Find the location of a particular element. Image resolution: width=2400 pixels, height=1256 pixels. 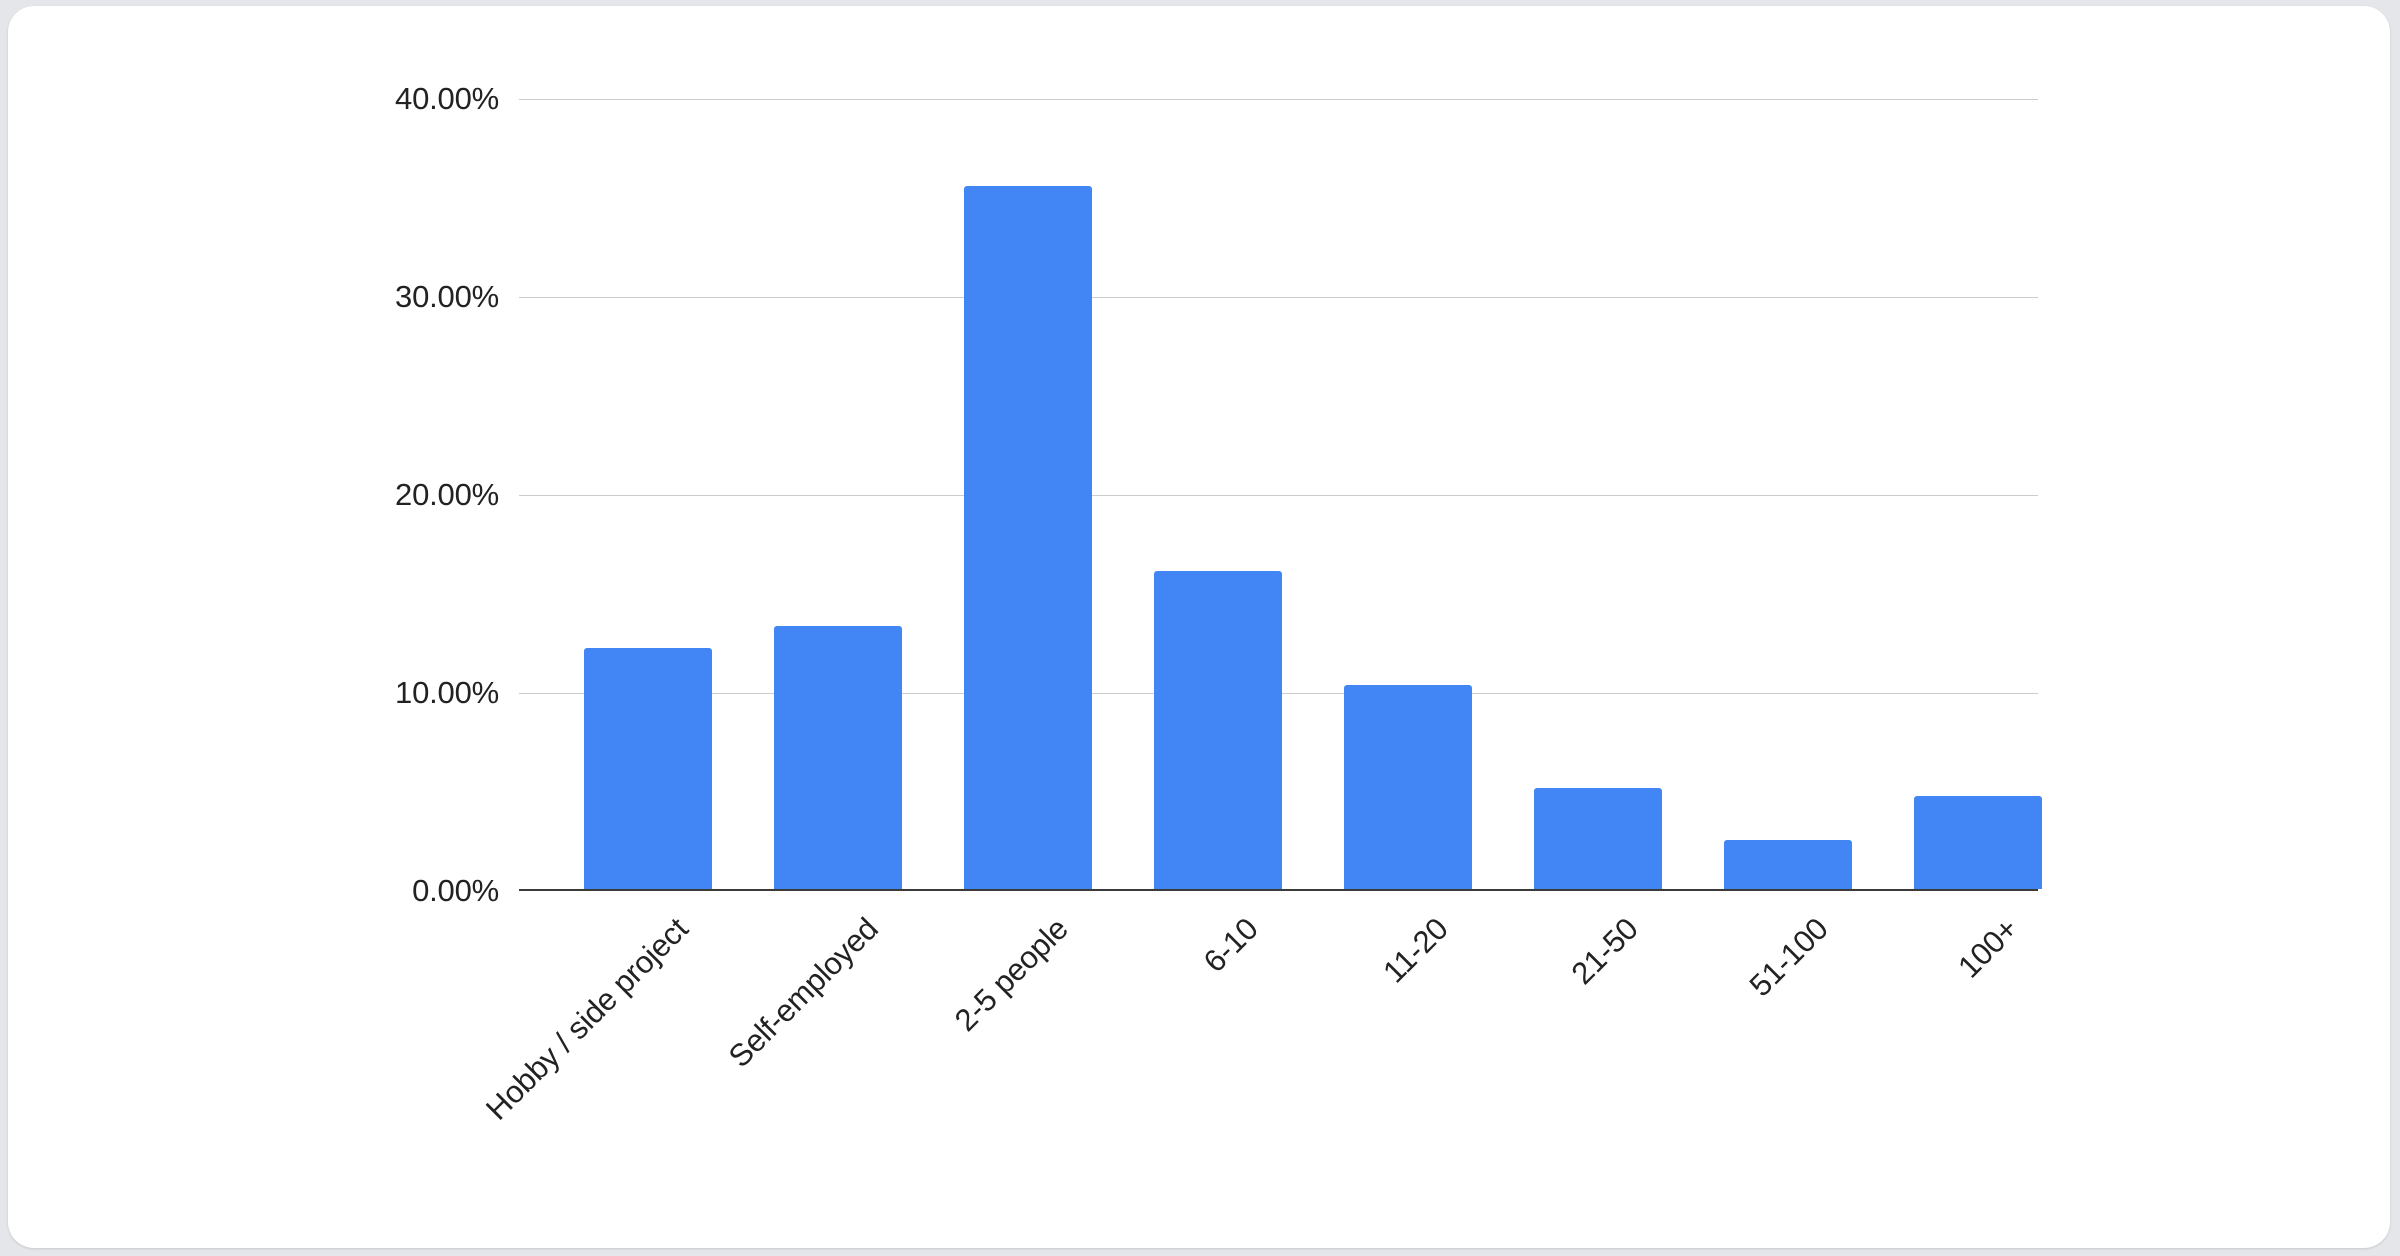

bar-hobby-side-project is located at coordinates (648, 768).